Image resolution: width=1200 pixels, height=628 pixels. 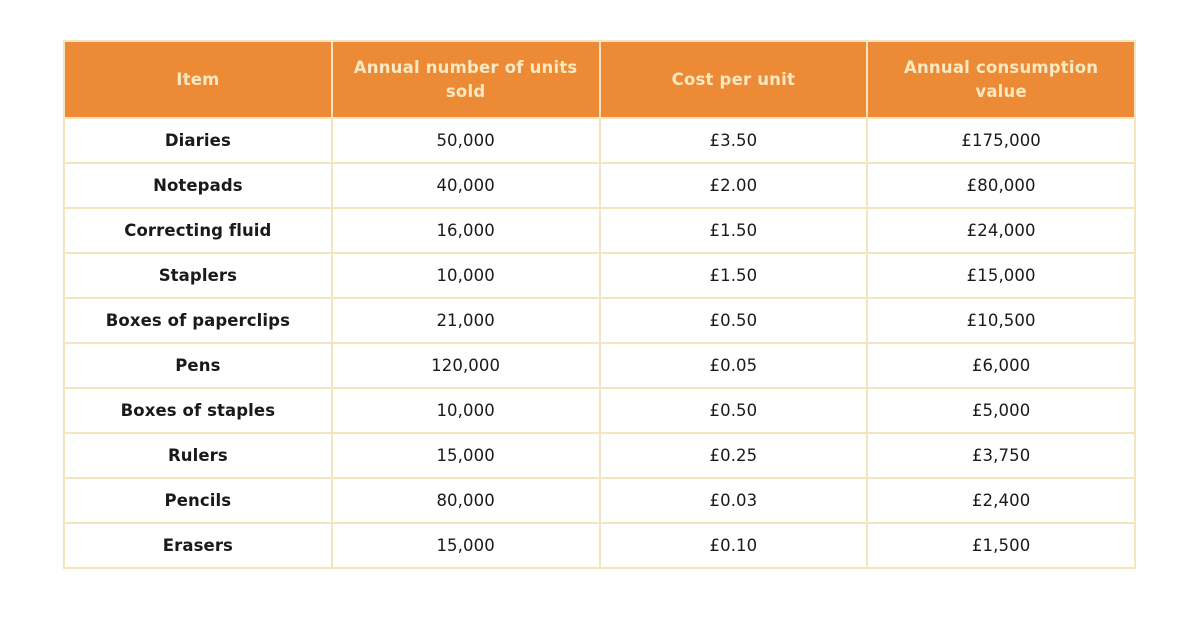 I want to click on cell-consumption-value: £24,000, so click(x=1001, y=230).